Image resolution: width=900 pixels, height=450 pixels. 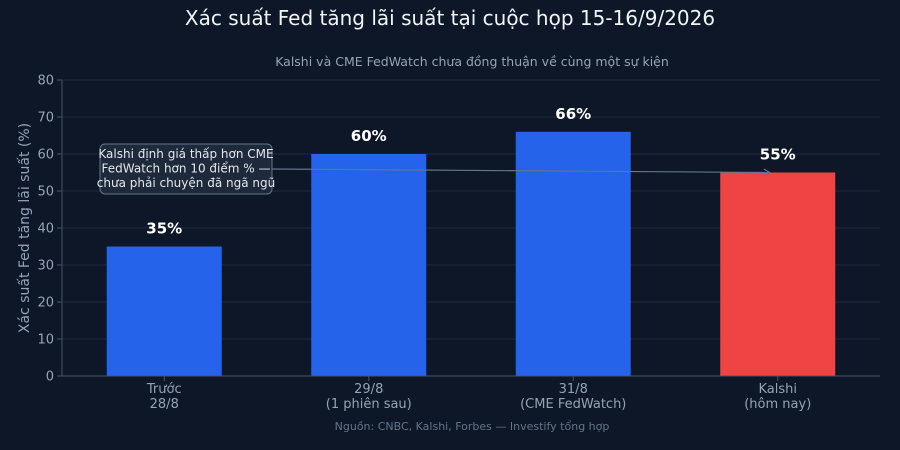 What do you see at coordinates (45, 303) in the screenshot?
I see `y-tick-label: 20` at bounding box center [45, 303].